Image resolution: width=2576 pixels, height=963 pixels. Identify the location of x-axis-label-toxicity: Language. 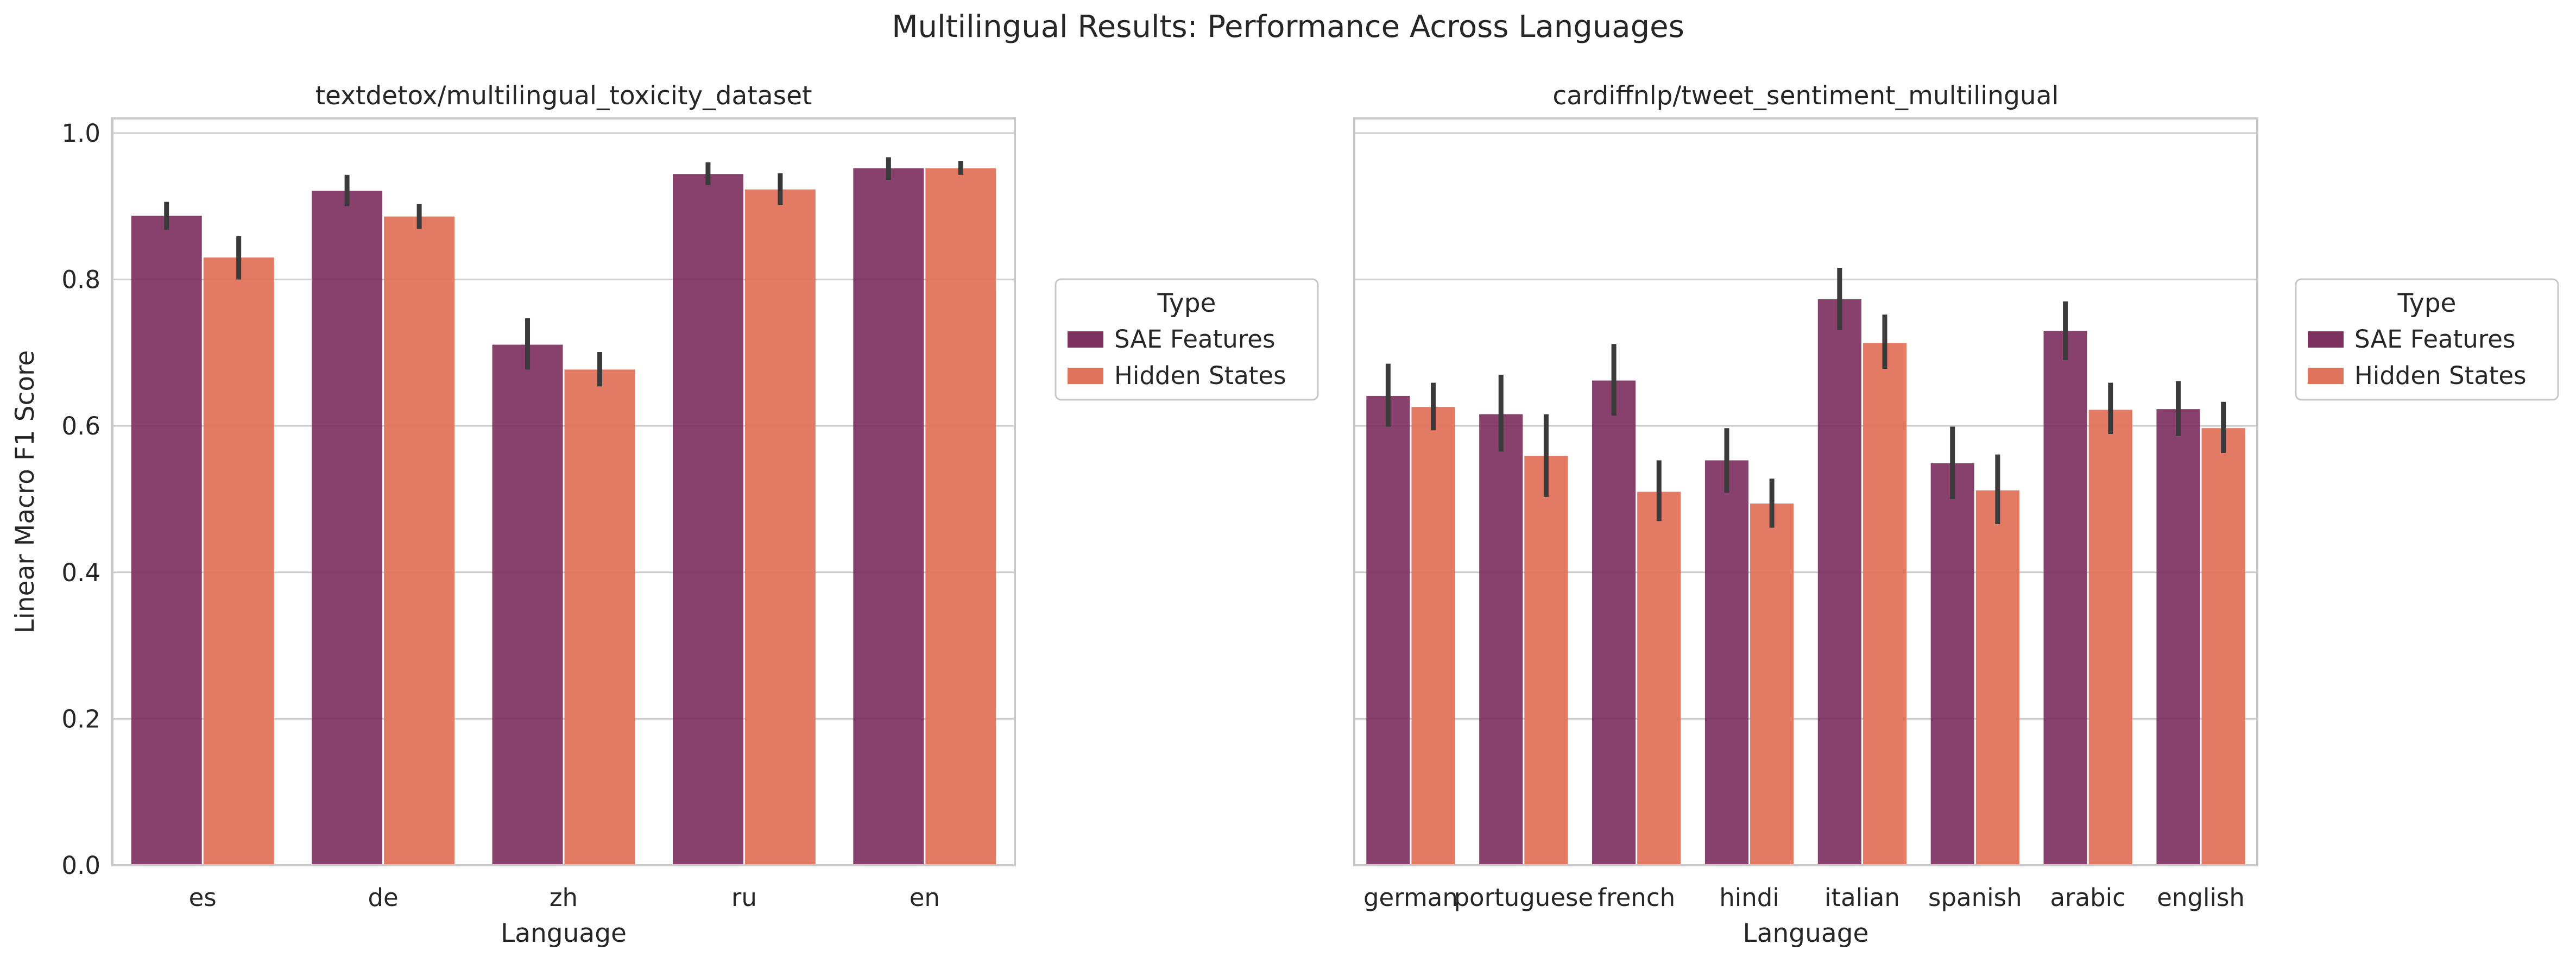
(564, 933).